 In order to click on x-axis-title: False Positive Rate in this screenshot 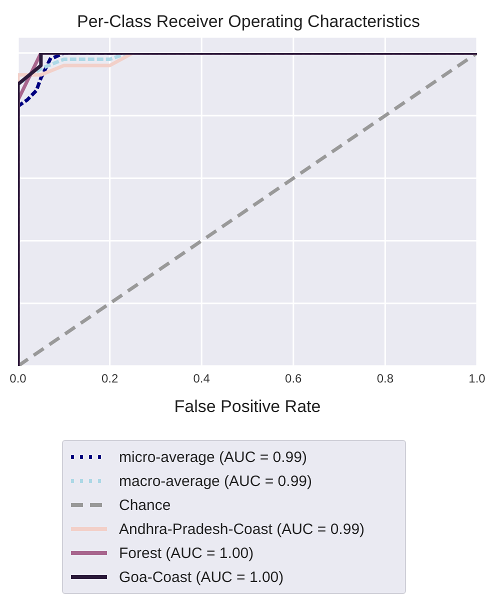, I will do `click(247, 406)`.